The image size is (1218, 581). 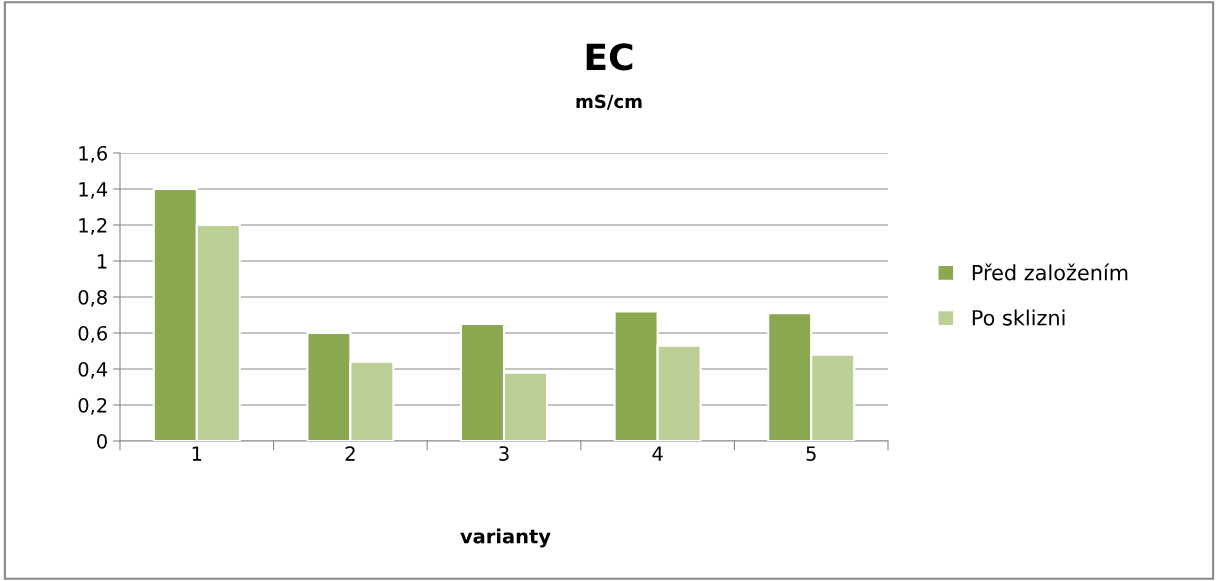 What do you see at coordinates (197, 453) in the screenshot?
I see `x-tick-label: 1` at bounding box center [197, 453].